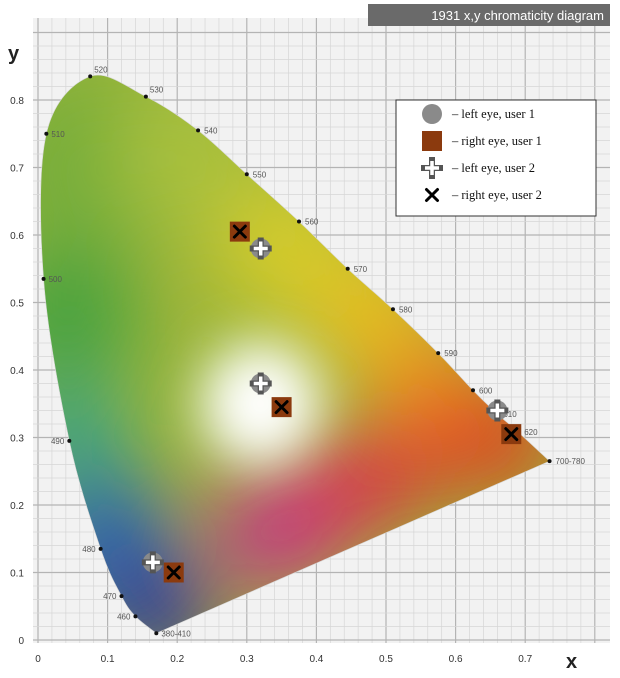 Image resolution: width=620 pixels, height=678 pixels. I want to click on wavelength-label: 570, so click(361, 269).